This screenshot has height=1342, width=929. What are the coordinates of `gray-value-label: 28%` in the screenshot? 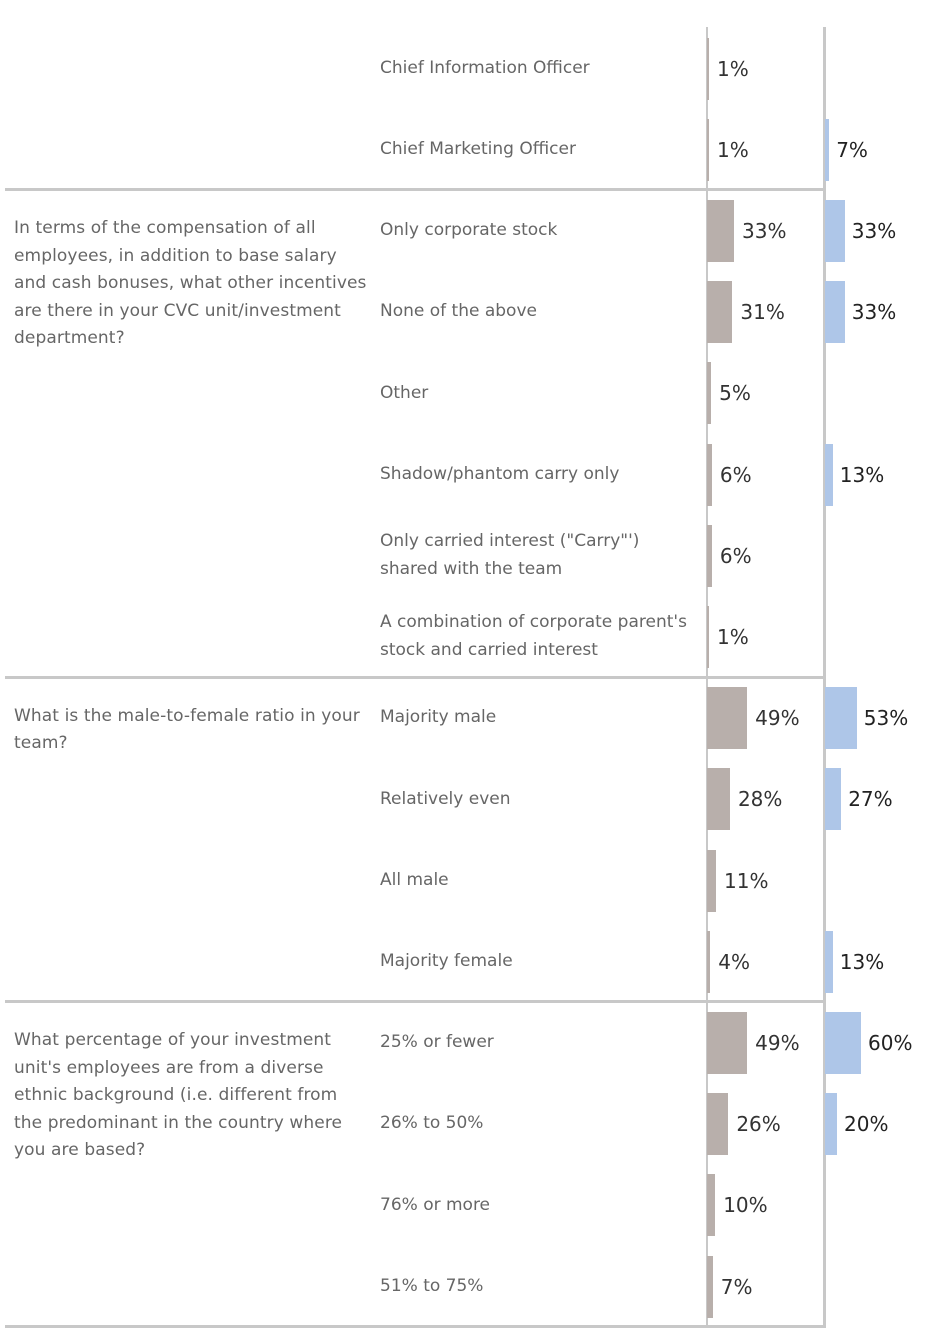 It's located at (760, 799).